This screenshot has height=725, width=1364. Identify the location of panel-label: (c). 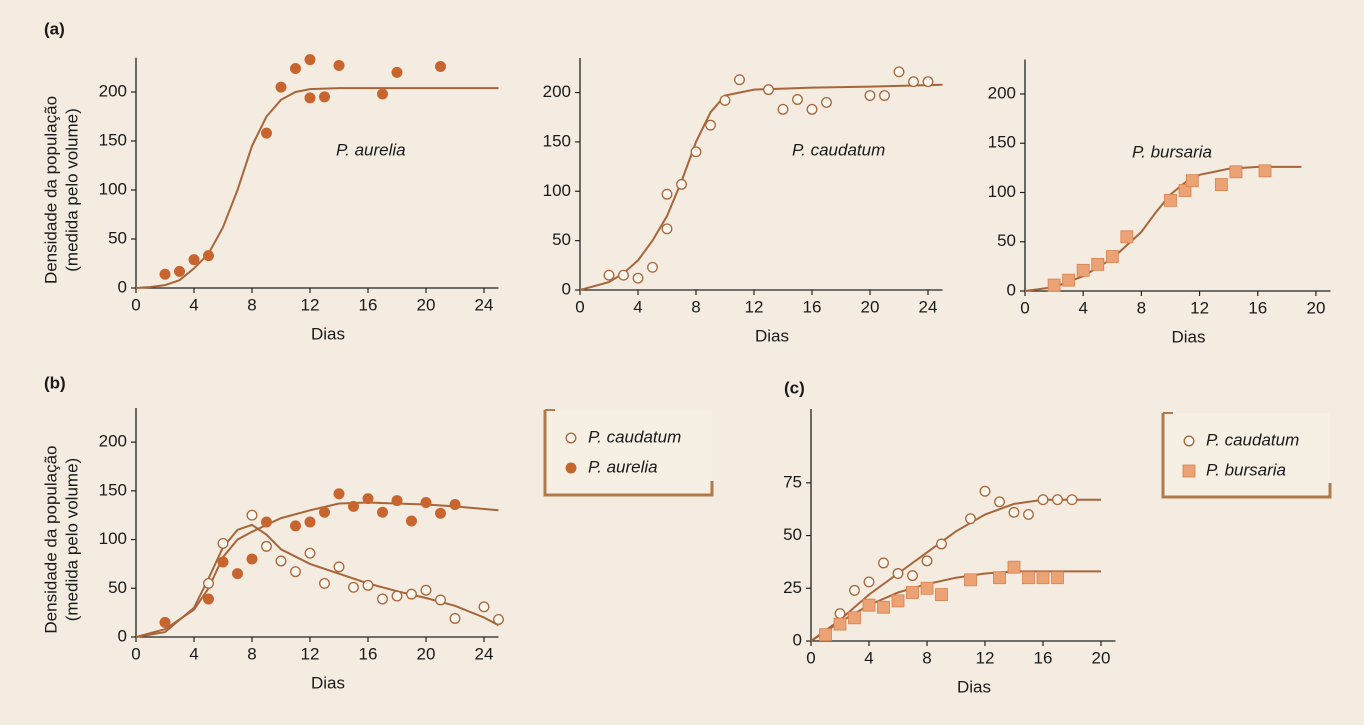
(794, 387).